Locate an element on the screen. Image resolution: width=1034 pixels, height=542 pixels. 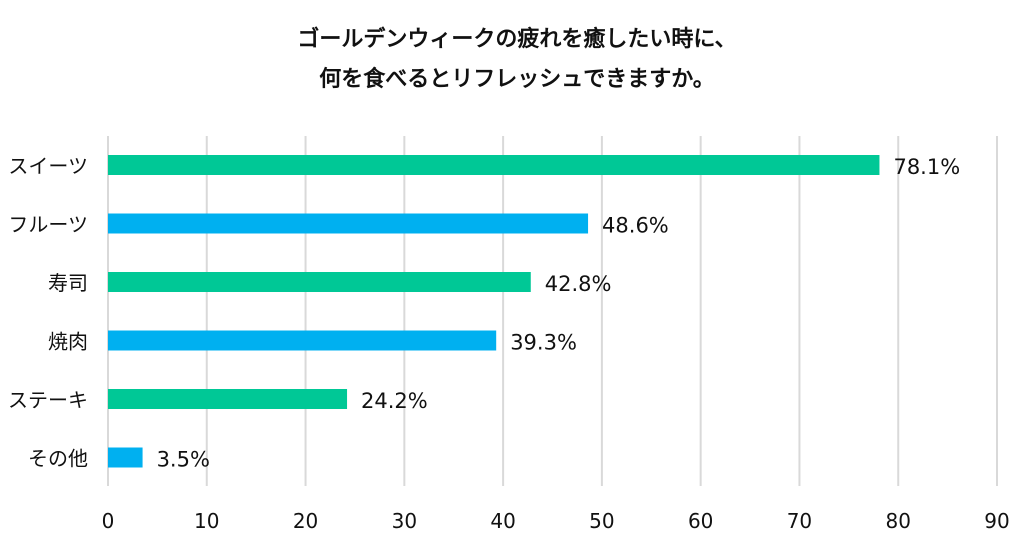
category-label: 焼肉 is located at coordinates (68, 342).